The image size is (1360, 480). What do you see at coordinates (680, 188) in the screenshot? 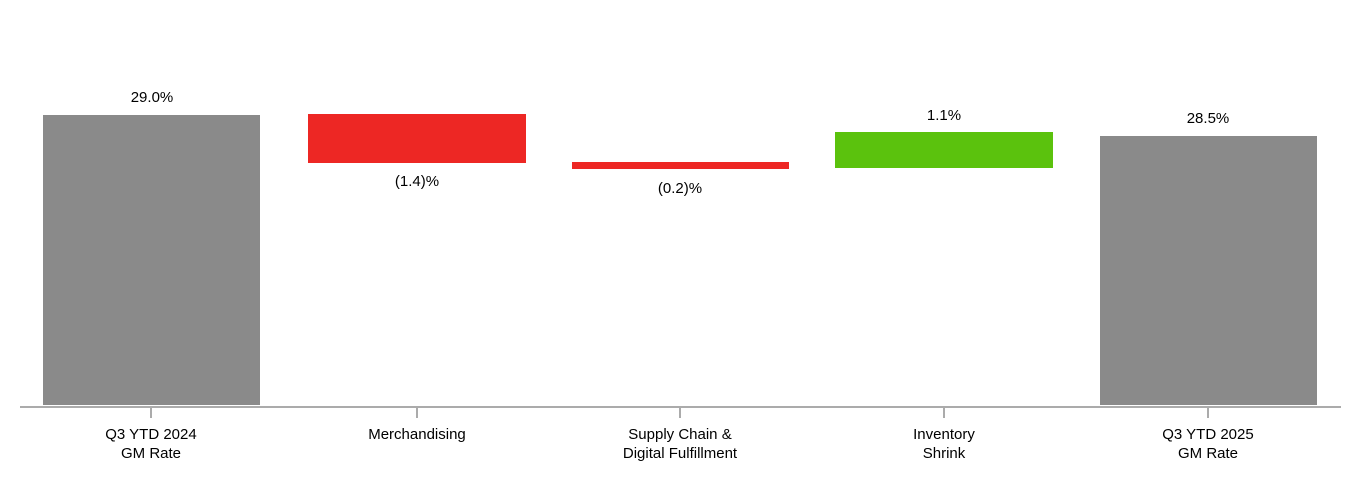
I see `value-label-supply-chain: (0.2)%` at bounding box center [680, 188].